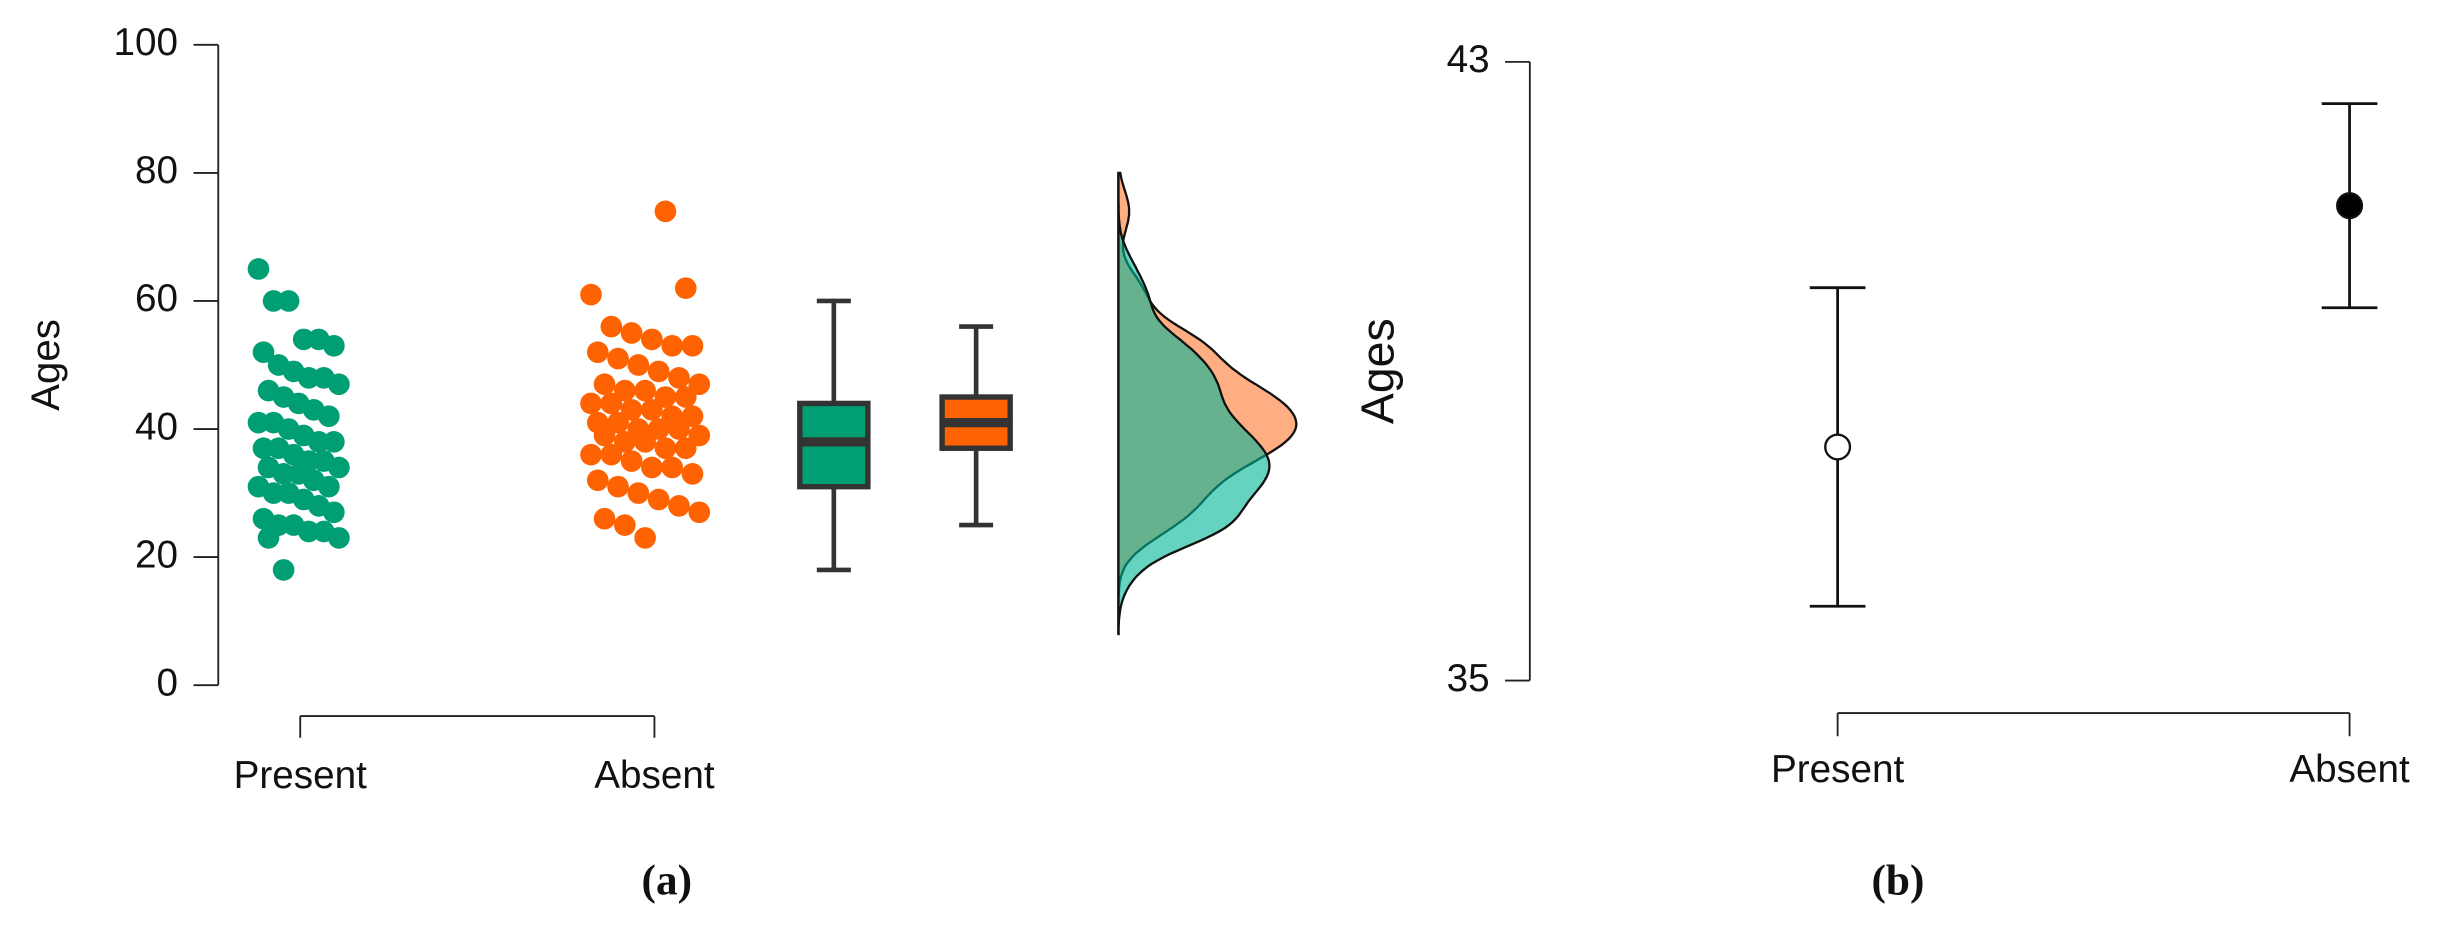 This screenshot has height=928, width=2441. Describe the element at coordinates (1897, 881) in the screenshot. I see `panel-label: (b)` at that location.